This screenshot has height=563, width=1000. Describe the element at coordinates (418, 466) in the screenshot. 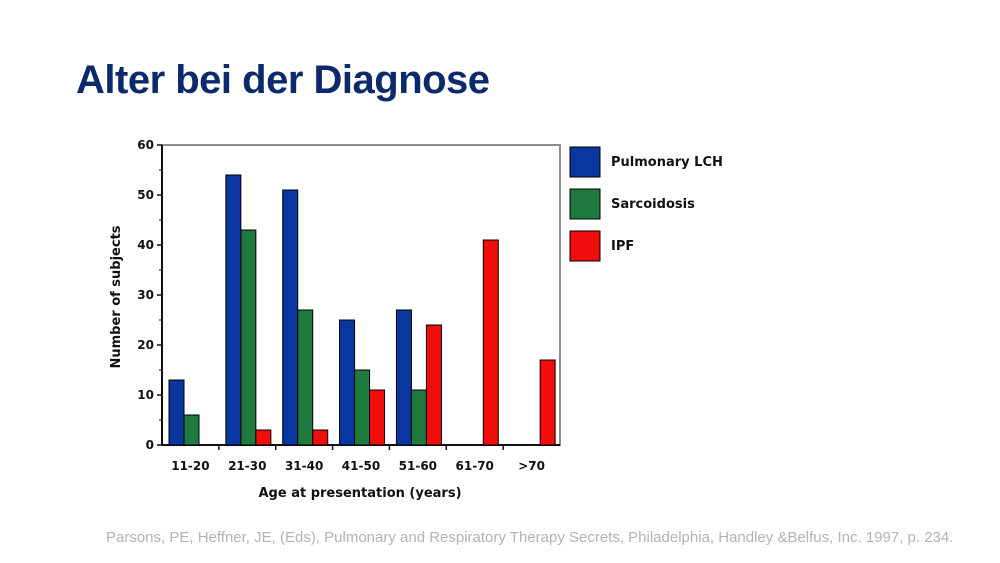

I see `x-tick-label: 51-60` at that location.